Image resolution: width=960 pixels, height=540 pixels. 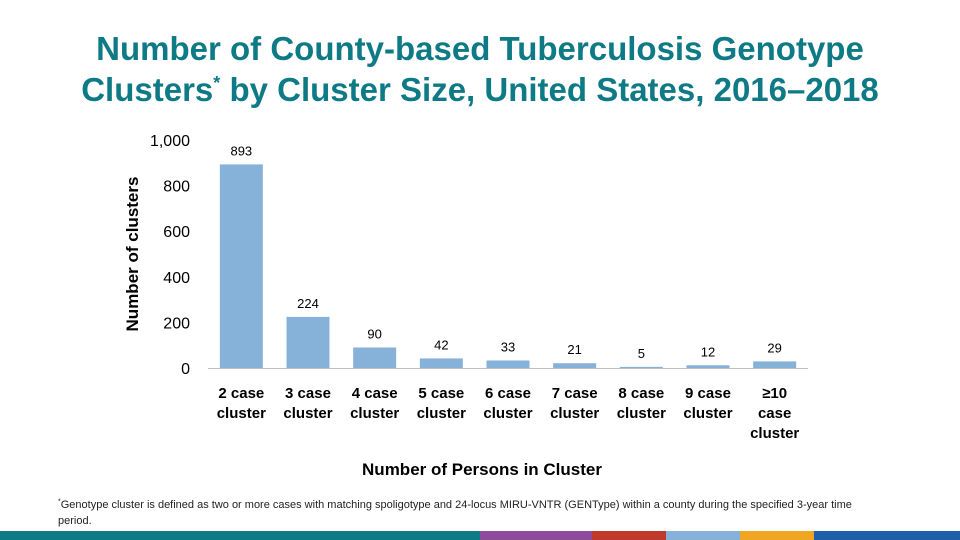 What do you see at coordinates (375, 393) in the screenshot?
I see `x-tick-label-line: 4 case` at bounding box center [375, 393].